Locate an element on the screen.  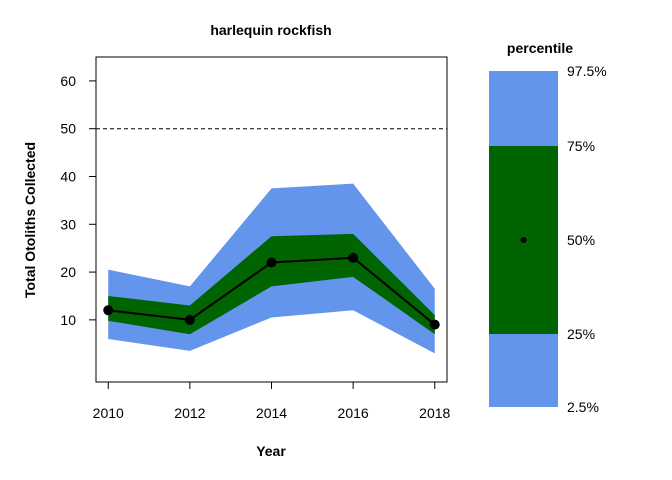
legend-label: 25% is located at coordinates (581, 334).